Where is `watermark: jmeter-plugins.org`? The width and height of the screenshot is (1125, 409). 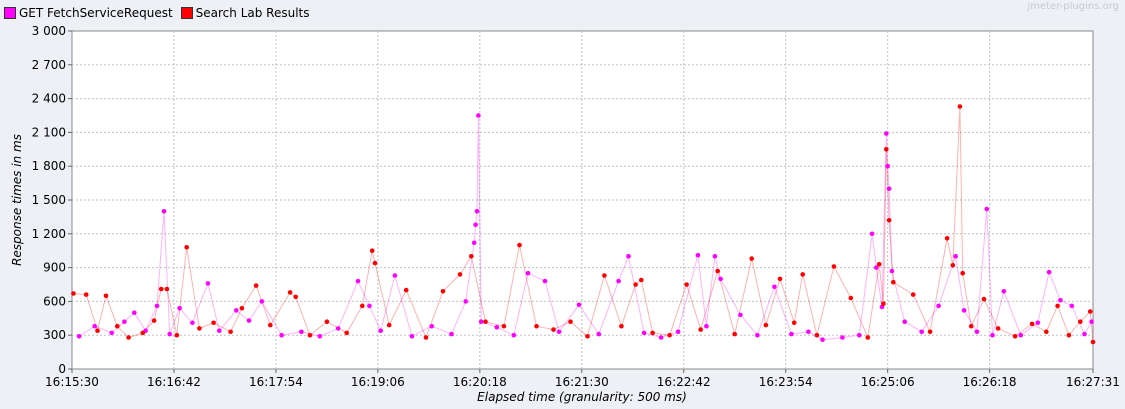
watermark: jmeter-plugins.org is located at coordinates (1073, 6).